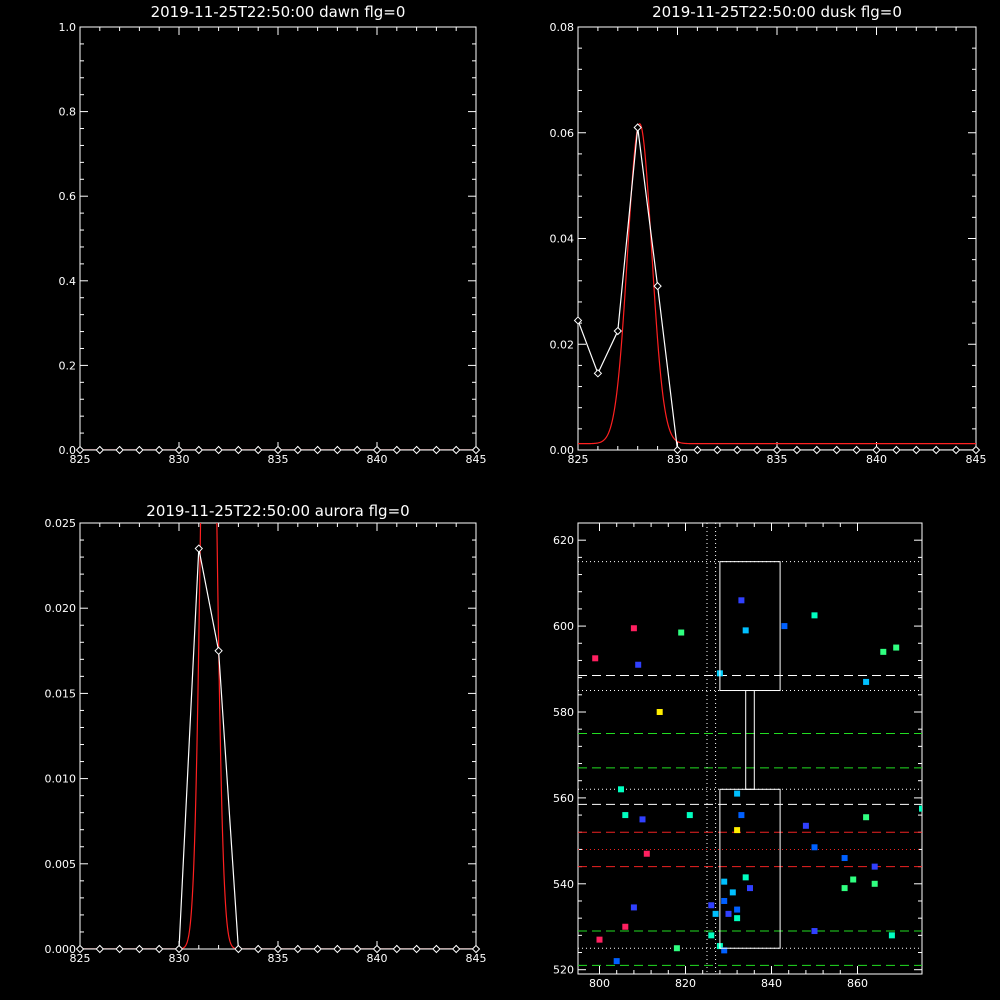  I want to click on p1-plot-area, so click(777, 286).